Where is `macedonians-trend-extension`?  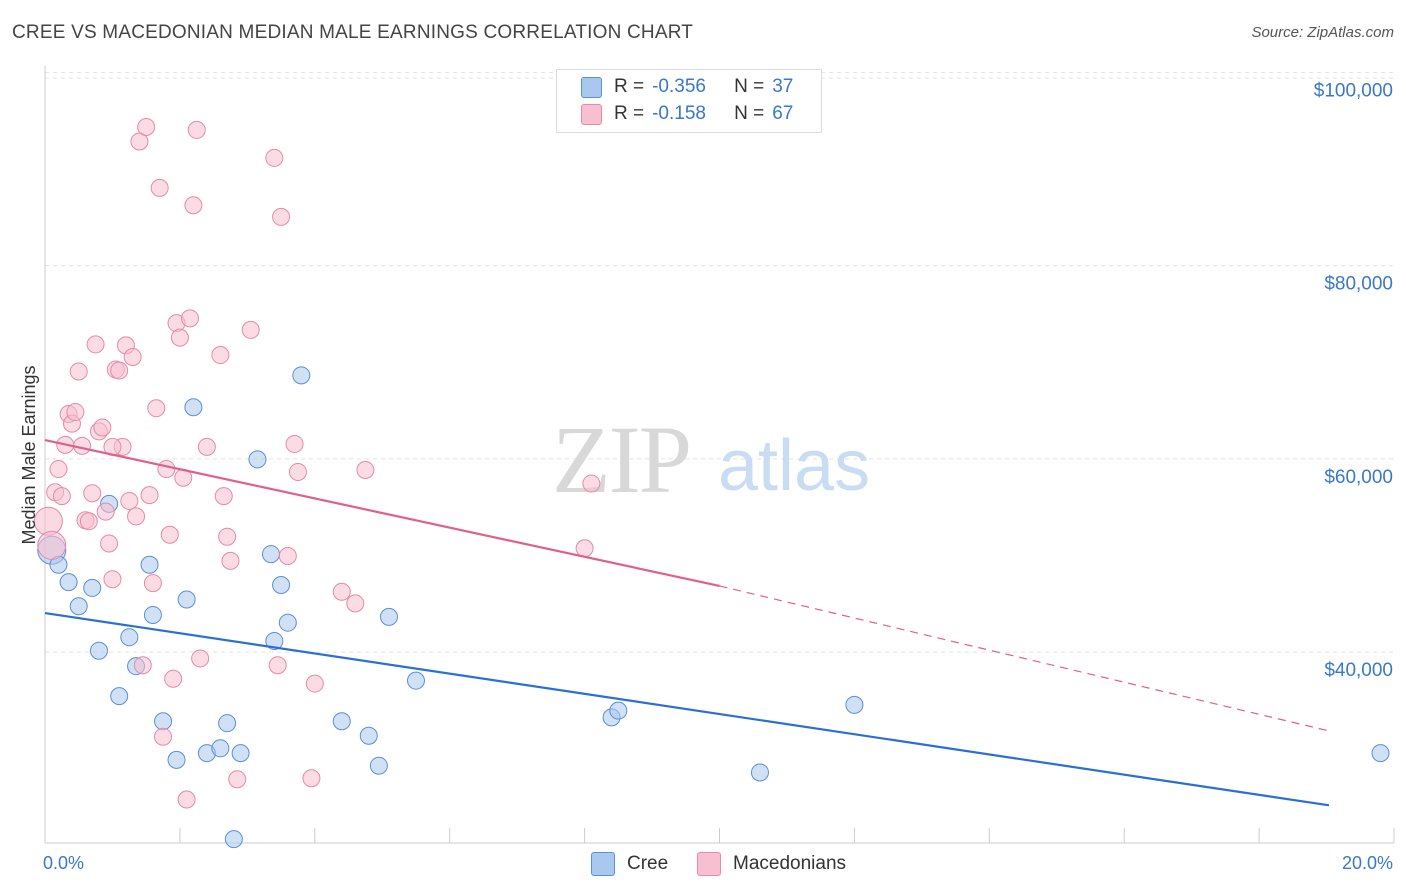 macedonians-trend-extension is located at coordinates (1024, 658).